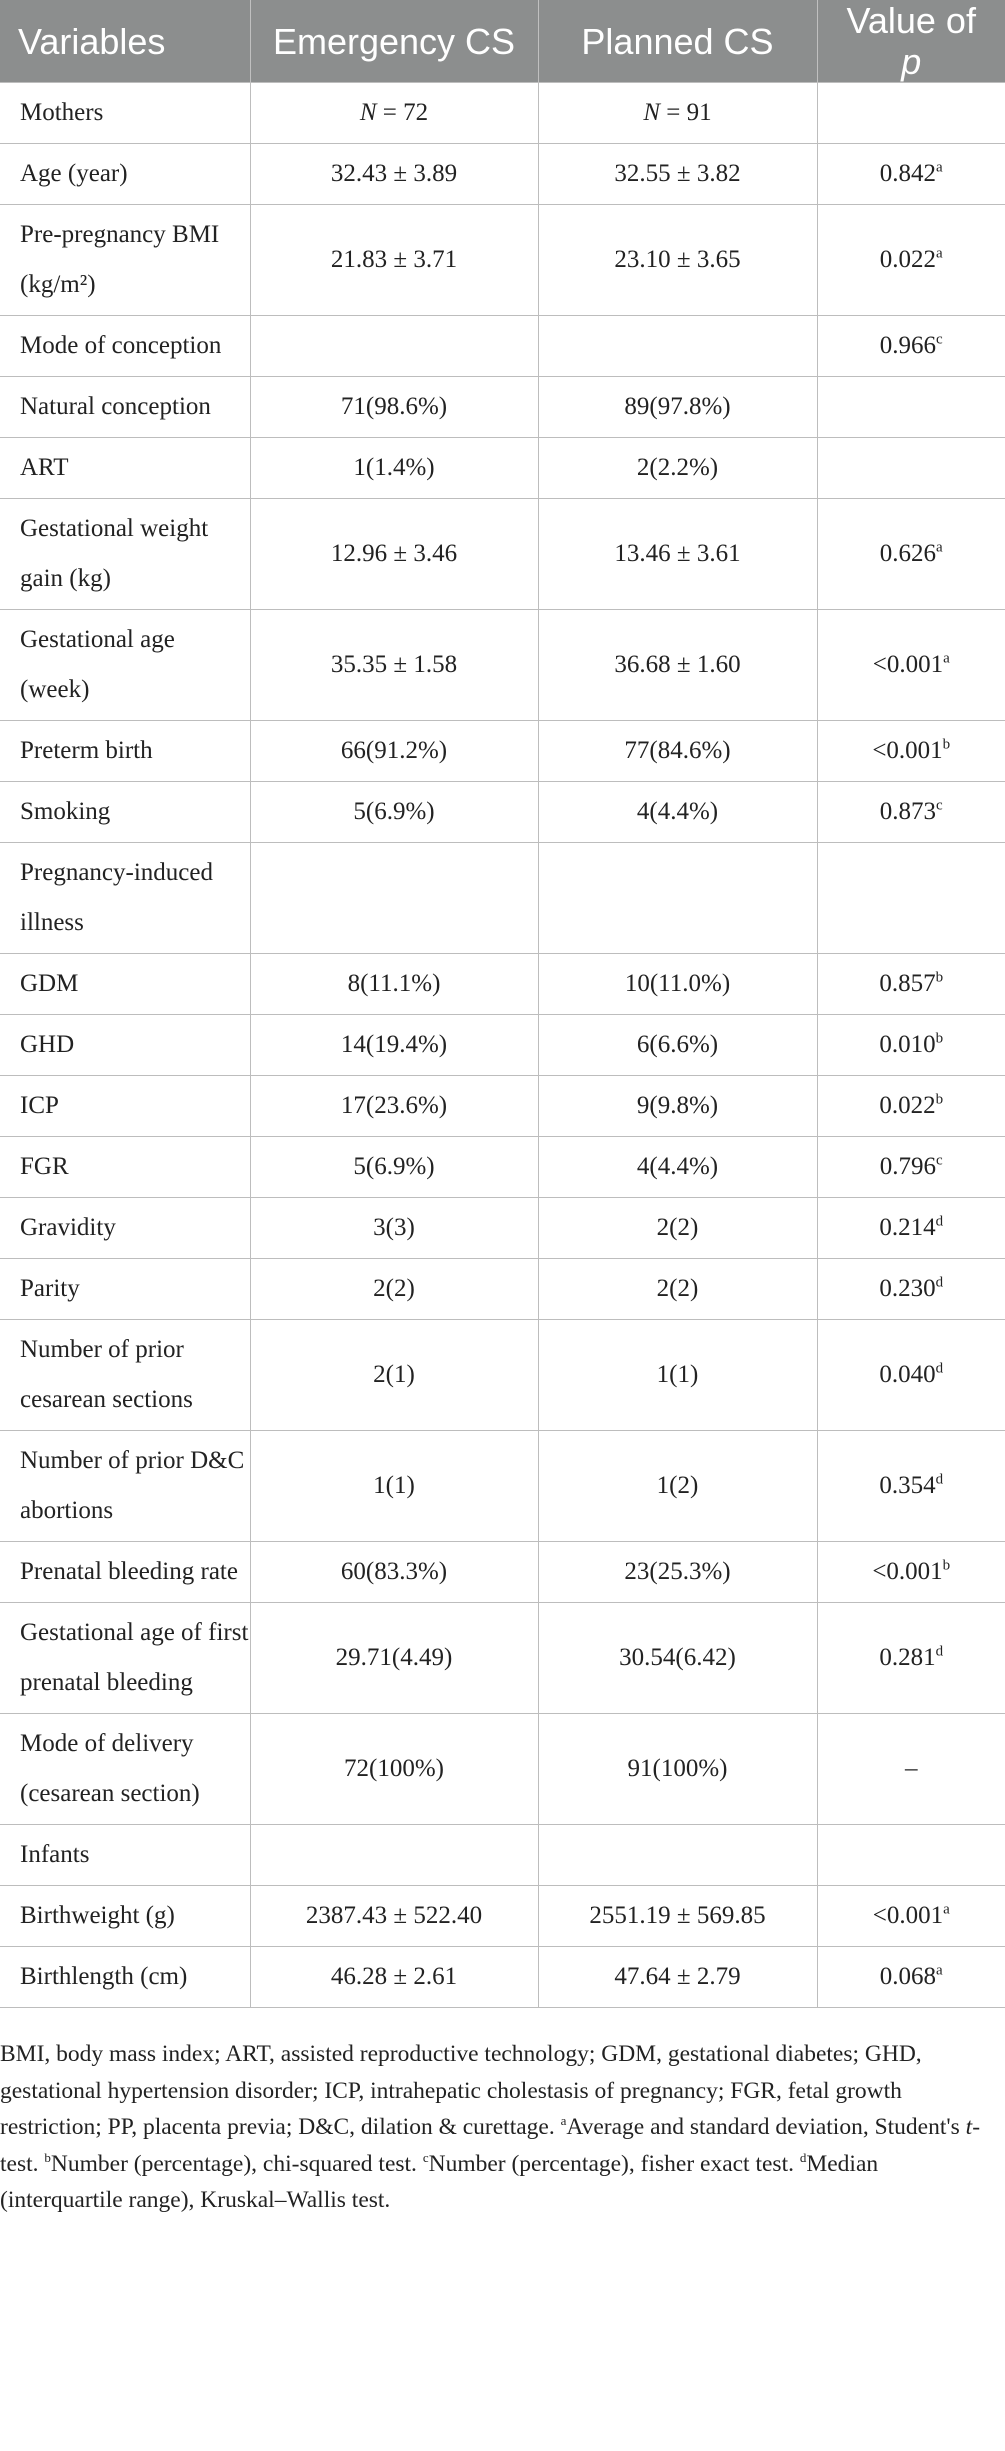  What do you see at coordinates (125, 984) in the screenshot?
I see `row-label: GDM` at bounding box center [125, 984].